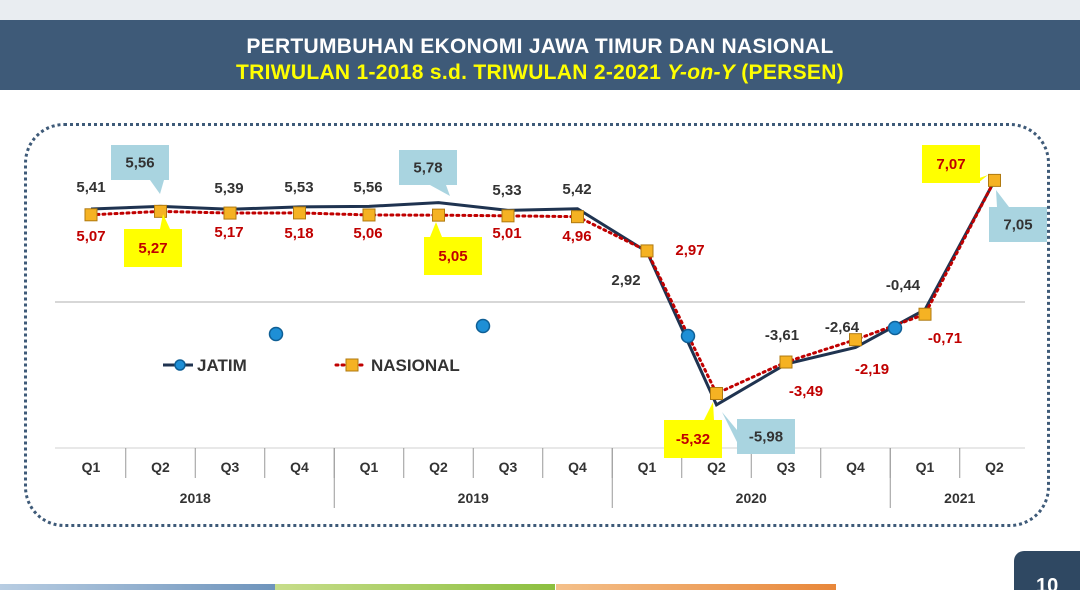 The height and width of the screenshot is (598, 1080). Describe the element at coordinates (352, 365) in the screenshot. I see `legend-nasional-marker` at that location.